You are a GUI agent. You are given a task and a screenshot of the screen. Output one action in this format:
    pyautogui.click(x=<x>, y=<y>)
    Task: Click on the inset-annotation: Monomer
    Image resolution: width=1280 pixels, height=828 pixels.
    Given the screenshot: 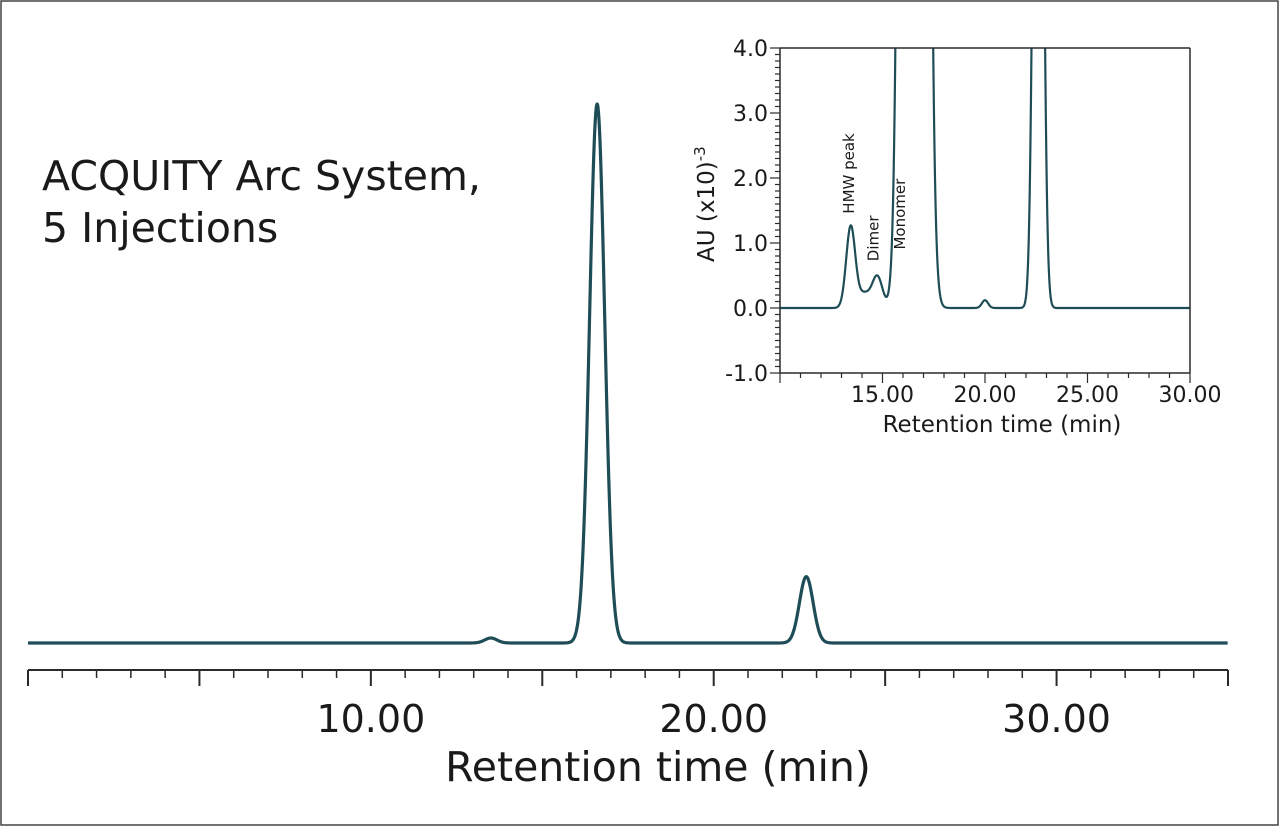 What is the action you would take?
    pyautogui.click(x=900, y=214)
    